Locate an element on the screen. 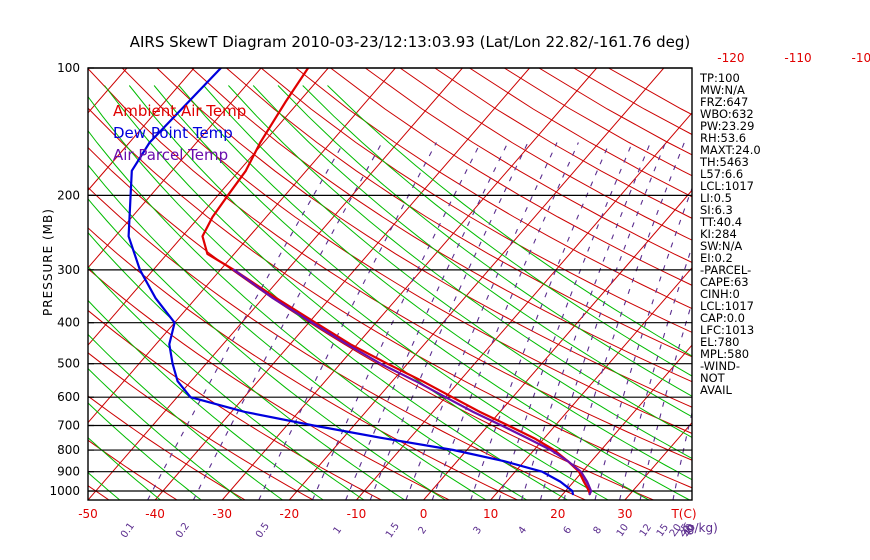  stat-16: -PARCEL- is located at coordinates (726, 270).